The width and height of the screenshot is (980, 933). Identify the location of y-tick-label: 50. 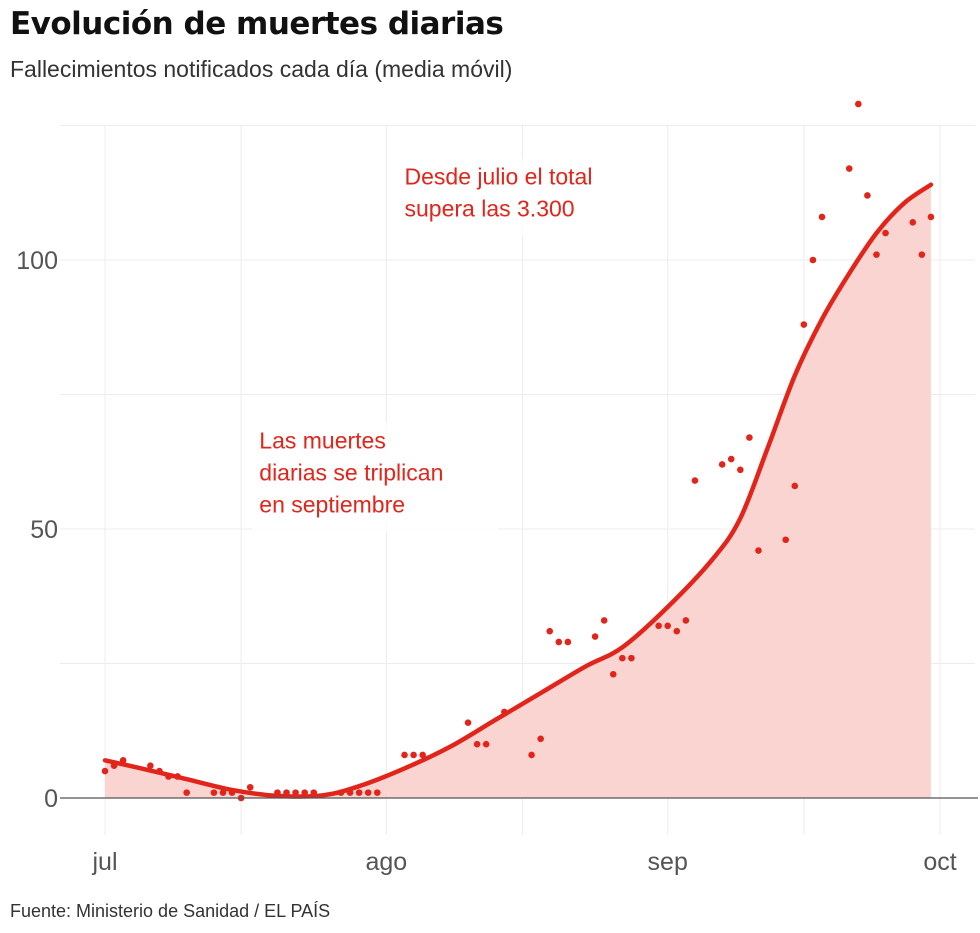
(44, 530).